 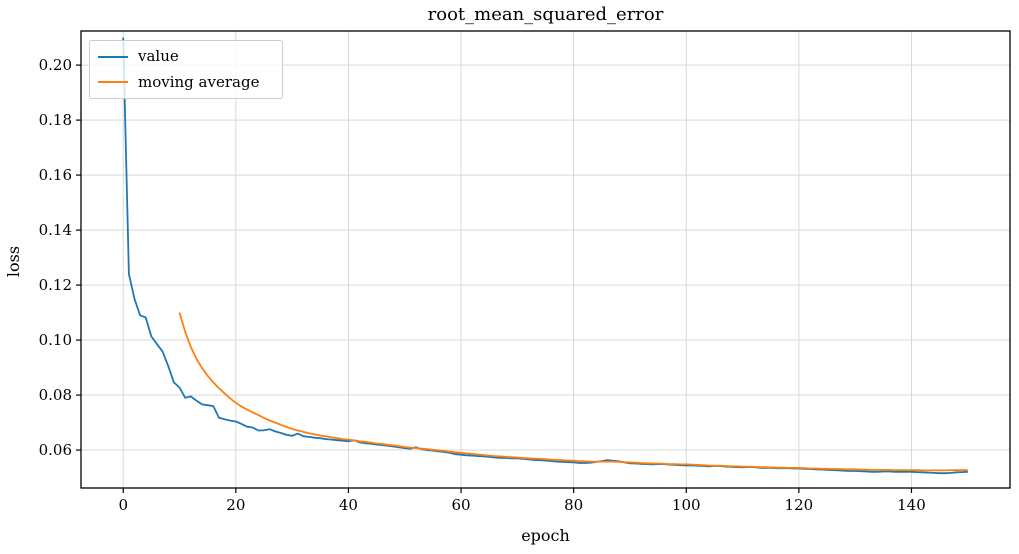 What do you see at coordinates (55, 230) in the screenshot?
I see `y-tick-label: 0.14` at bounding box center [55, 230].